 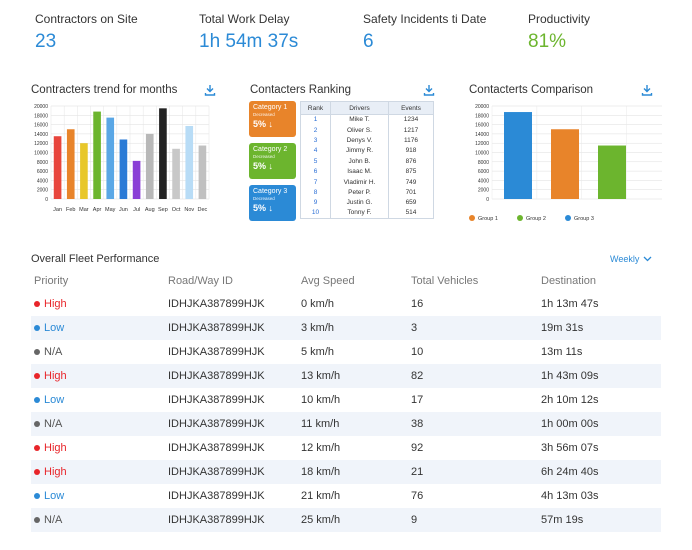 I want to click on legend-label: Group 1, so click(x=488, y=219).